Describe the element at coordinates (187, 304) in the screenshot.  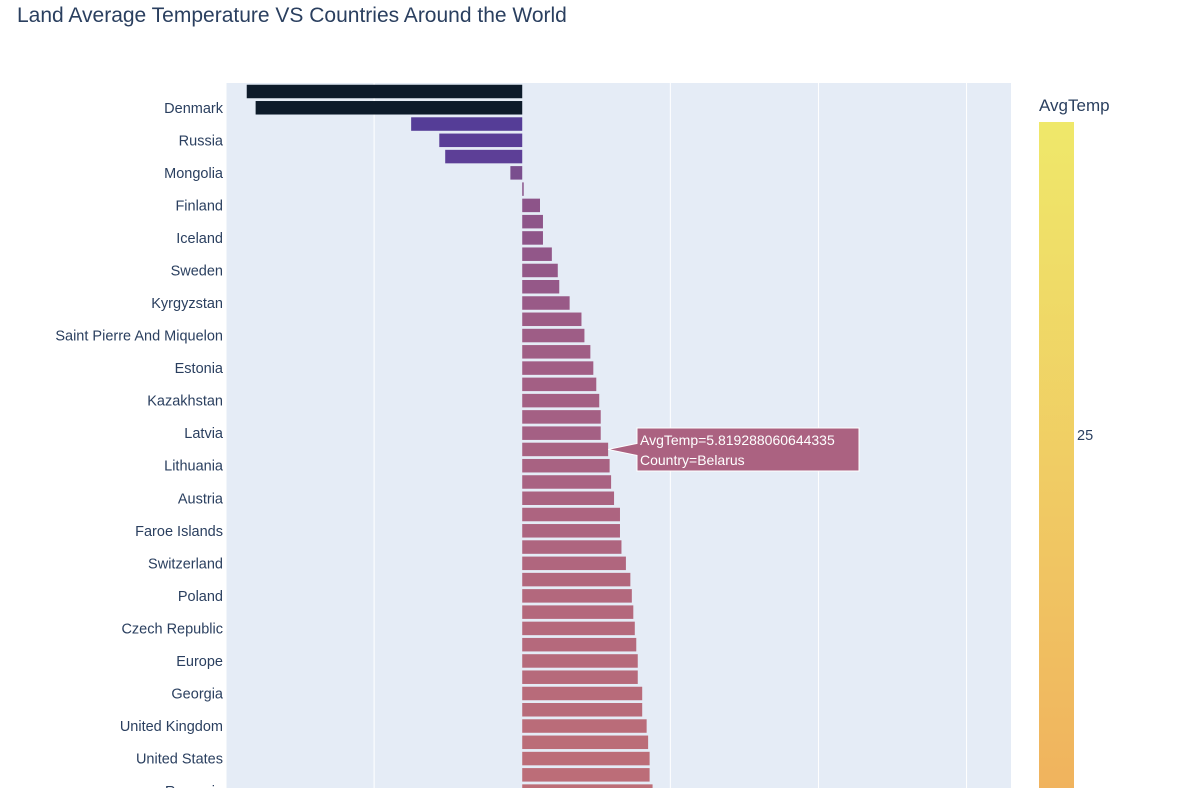
I see `y-tick-label: Kyrgyzstan` at that location.